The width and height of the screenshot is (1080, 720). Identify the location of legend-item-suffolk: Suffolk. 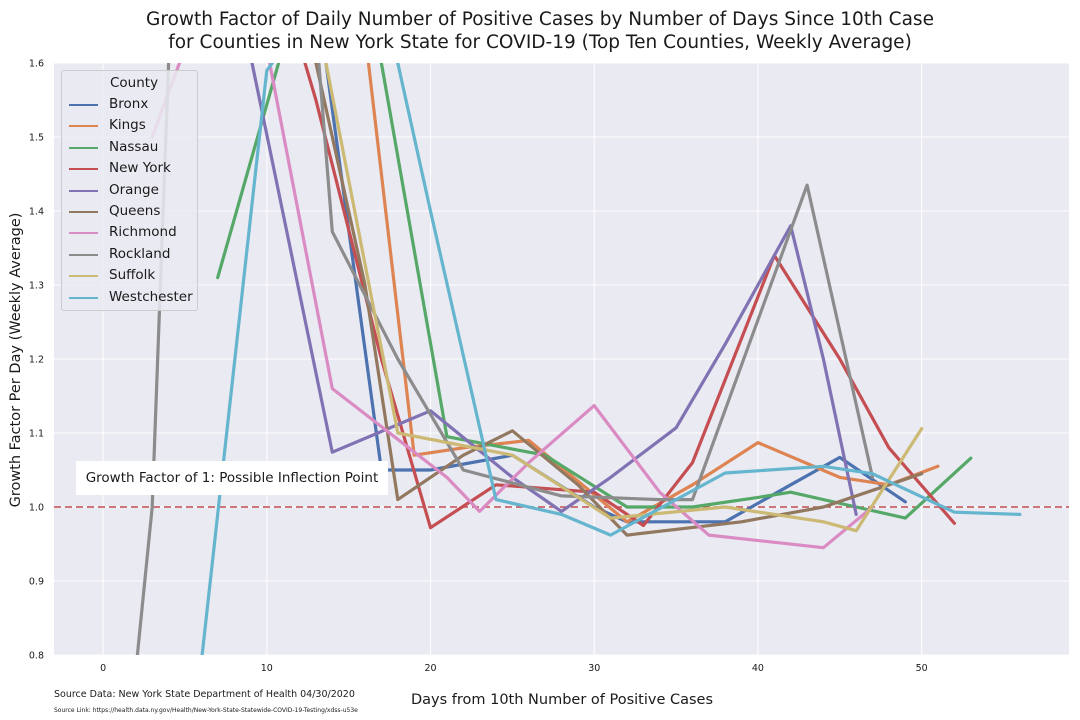
(131, 276).